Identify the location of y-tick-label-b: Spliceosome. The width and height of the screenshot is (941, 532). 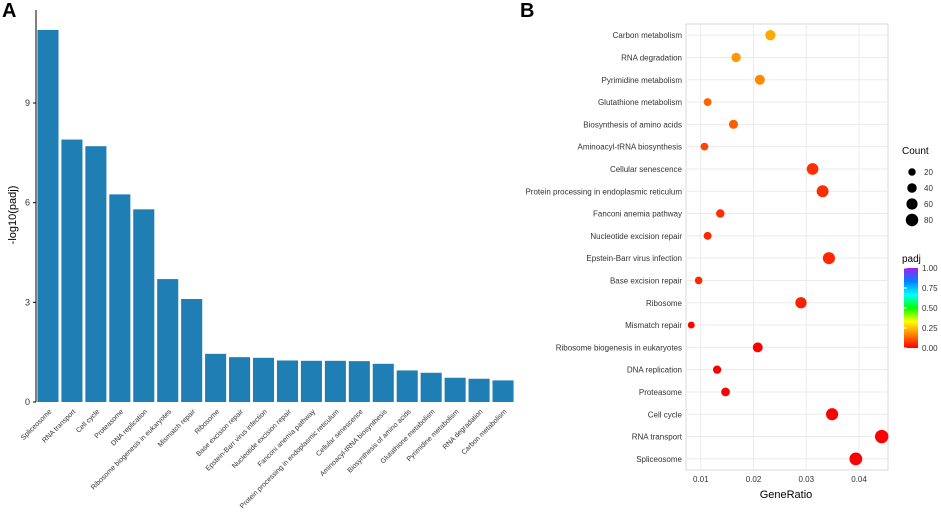
(659, 459).